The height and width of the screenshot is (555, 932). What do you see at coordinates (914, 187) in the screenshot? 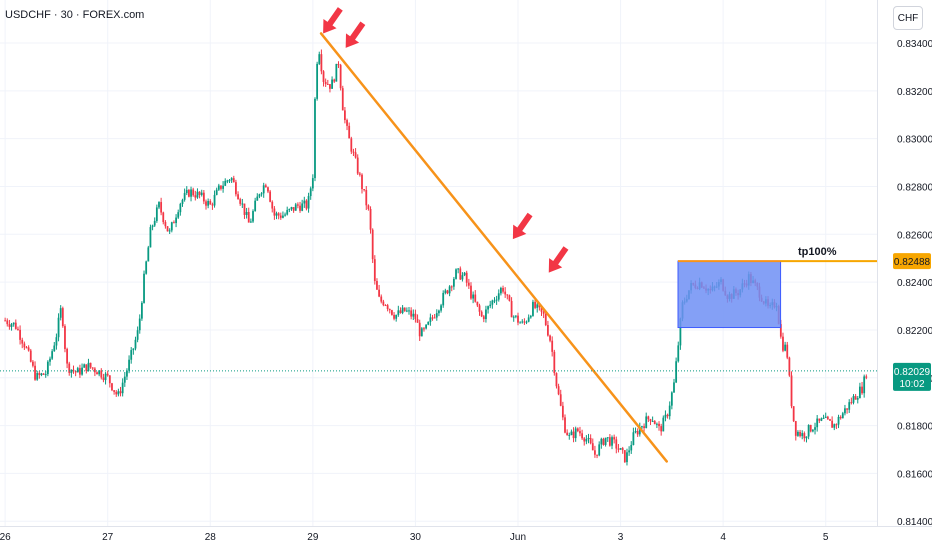
I see `y-tick-label: 0.82800` at bounding box center [914, 187].